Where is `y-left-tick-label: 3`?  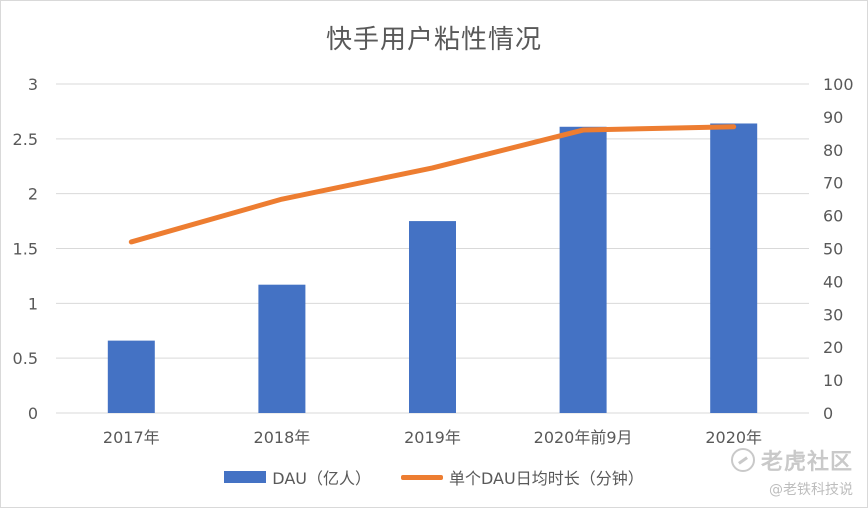
y-left-tick-label: 3 is located at coordinates (33, 84).